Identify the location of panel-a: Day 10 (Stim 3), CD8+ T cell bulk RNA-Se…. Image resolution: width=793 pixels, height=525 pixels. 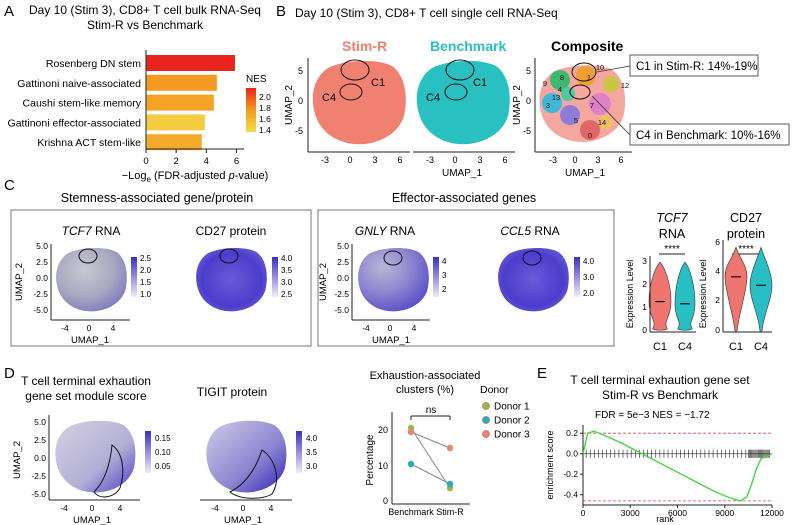
(140, 93).